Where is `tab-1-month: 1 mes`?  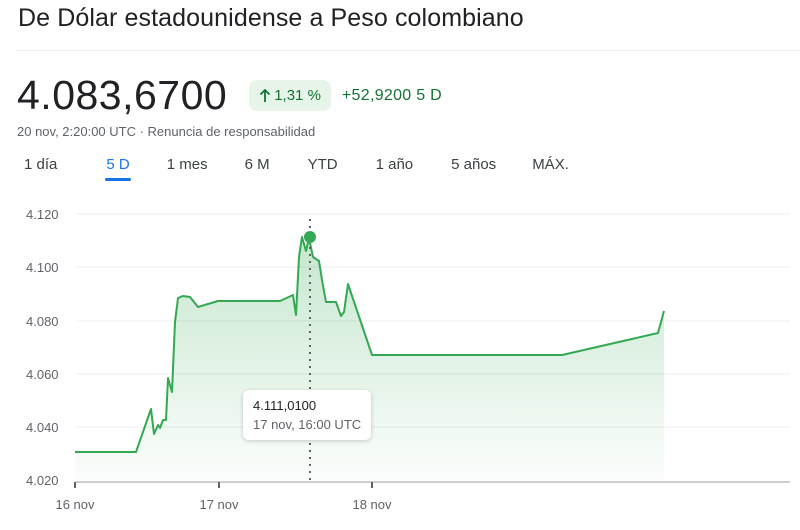
tab-1-month: 1 mes is located at coordinates (187, 164).